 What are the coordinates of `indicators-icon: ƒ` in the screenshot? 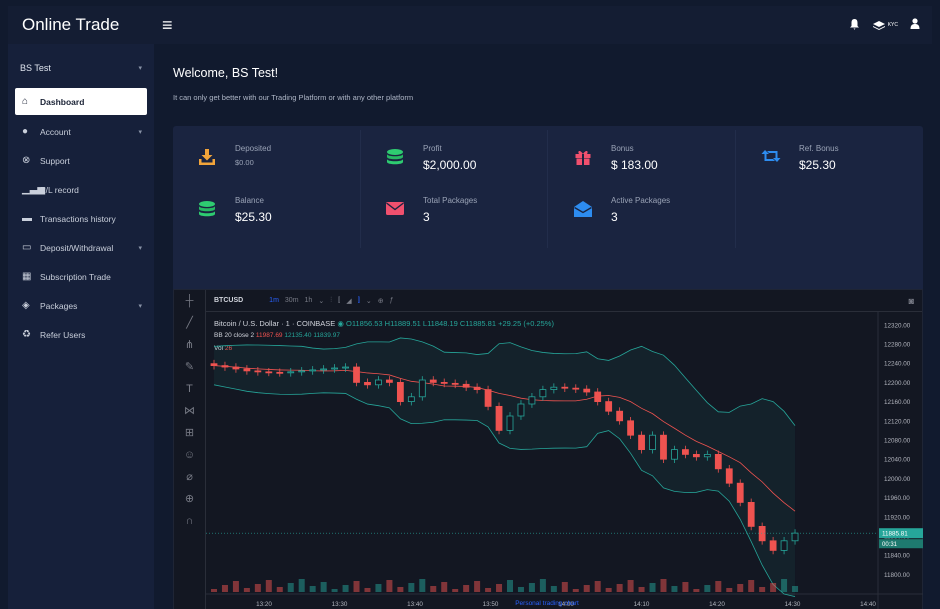 It's located at (391, 300).